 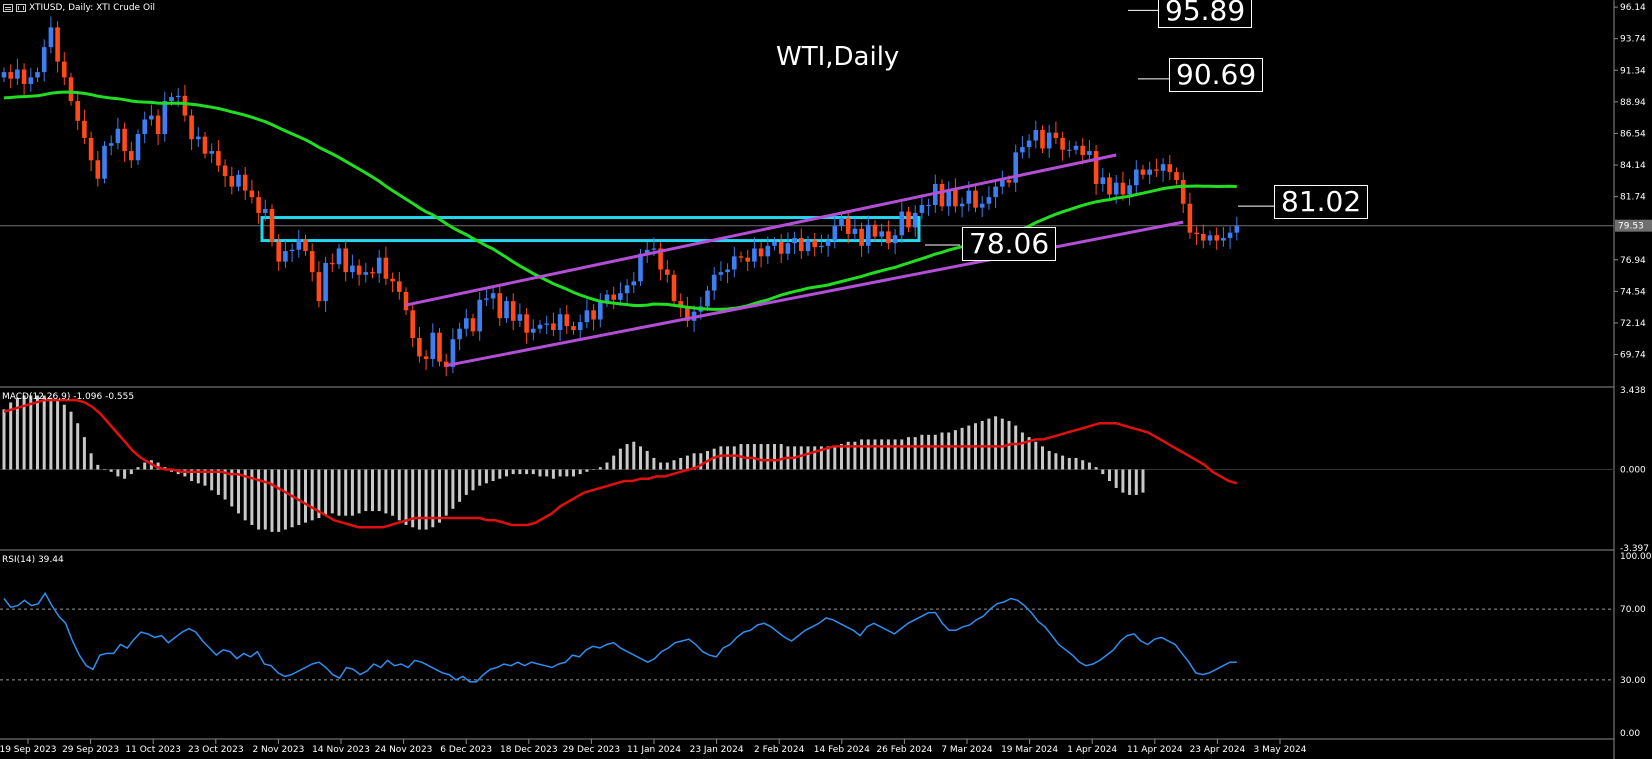 I want to click on y-tick-label: 93.74, so click(x=1633, y=40).